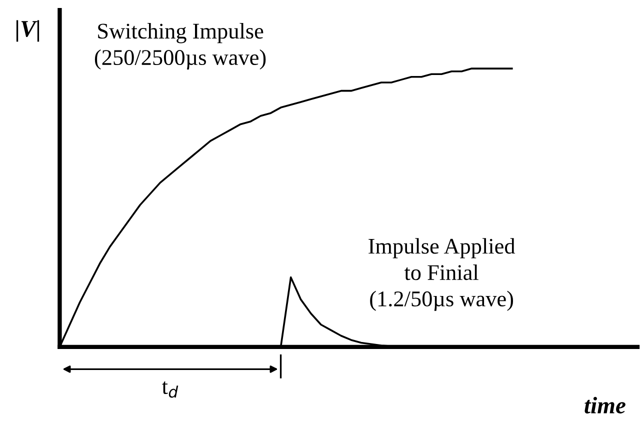 This screenshot has width=642, height=421. Describe the element at coordinates (442, 274) in the screenshot. I see `annotation: Impulse Applied to Finial (1.2/50µs wave)` at that location.